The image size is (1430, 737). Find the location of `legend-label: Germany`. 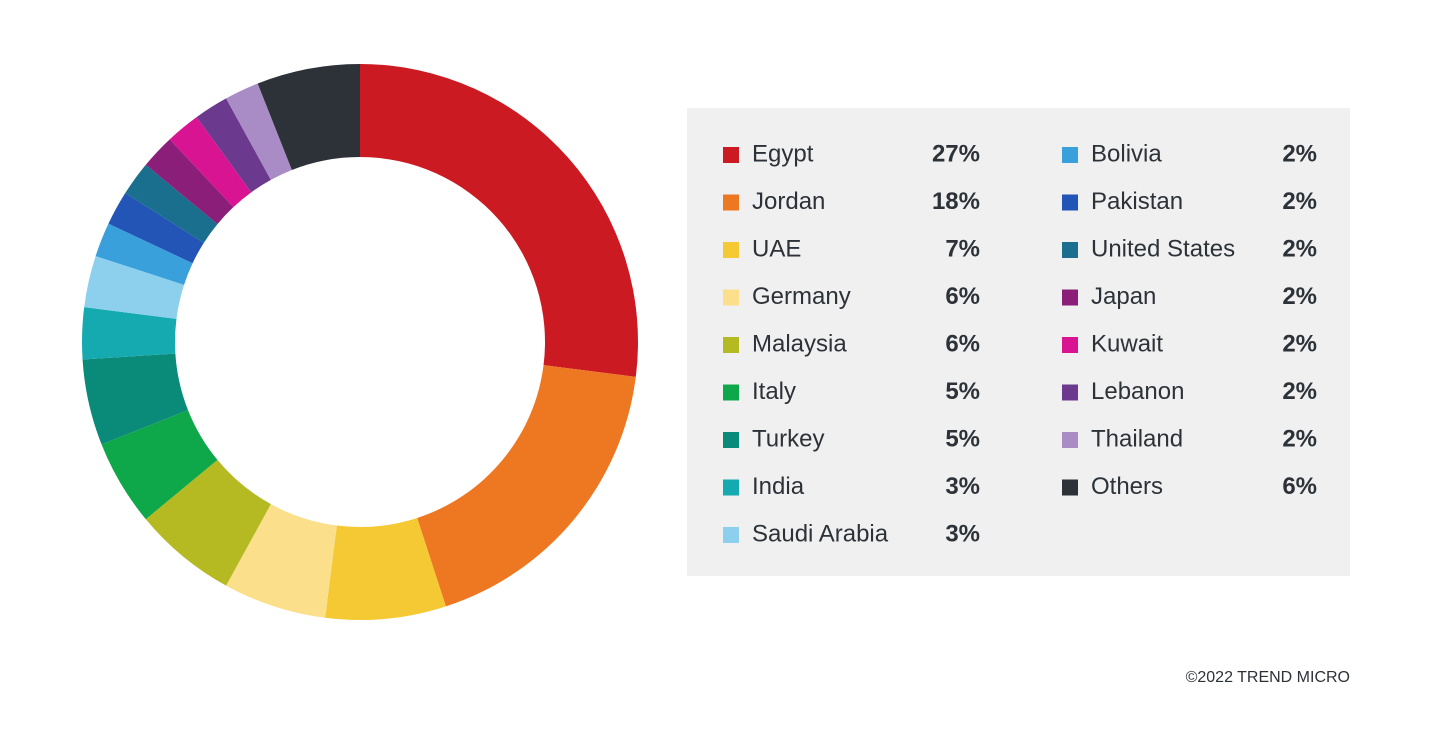

legend-label: Germany is located at coordinates (801, 296).